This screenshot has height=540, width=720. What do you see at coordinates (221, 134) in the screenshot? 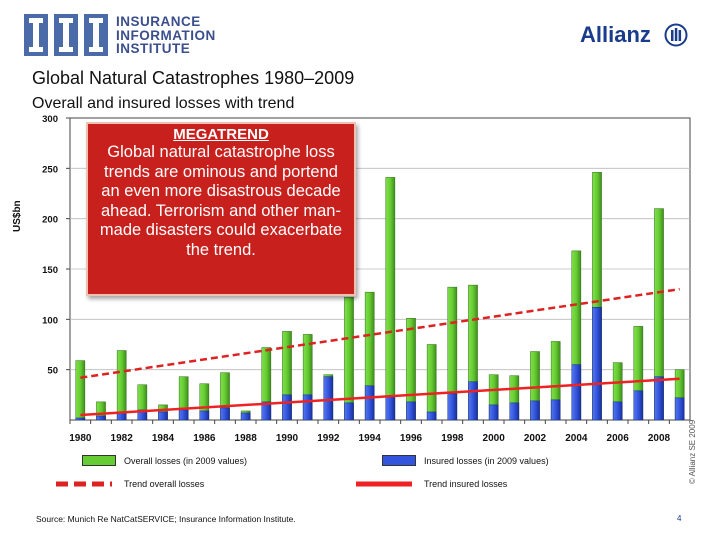
I see `megatrend-heading: MEGATREND` at bounding box center [221, 134].